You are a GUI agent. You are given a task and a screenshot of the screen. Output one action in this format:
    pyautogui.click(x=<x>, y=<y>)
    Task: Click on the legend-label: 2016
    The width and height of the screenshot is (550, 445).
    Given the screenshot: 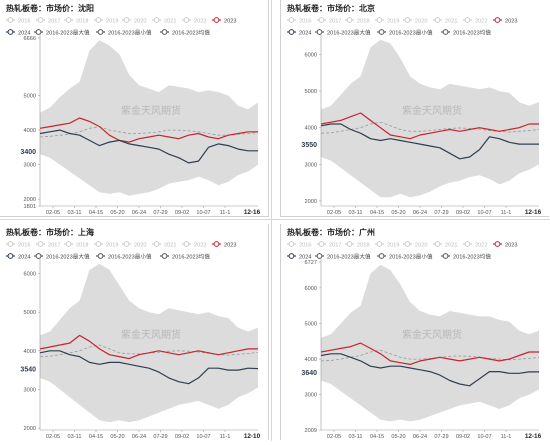 What is the action you would take?
    pyautogui.click(x=305, y=246)
    